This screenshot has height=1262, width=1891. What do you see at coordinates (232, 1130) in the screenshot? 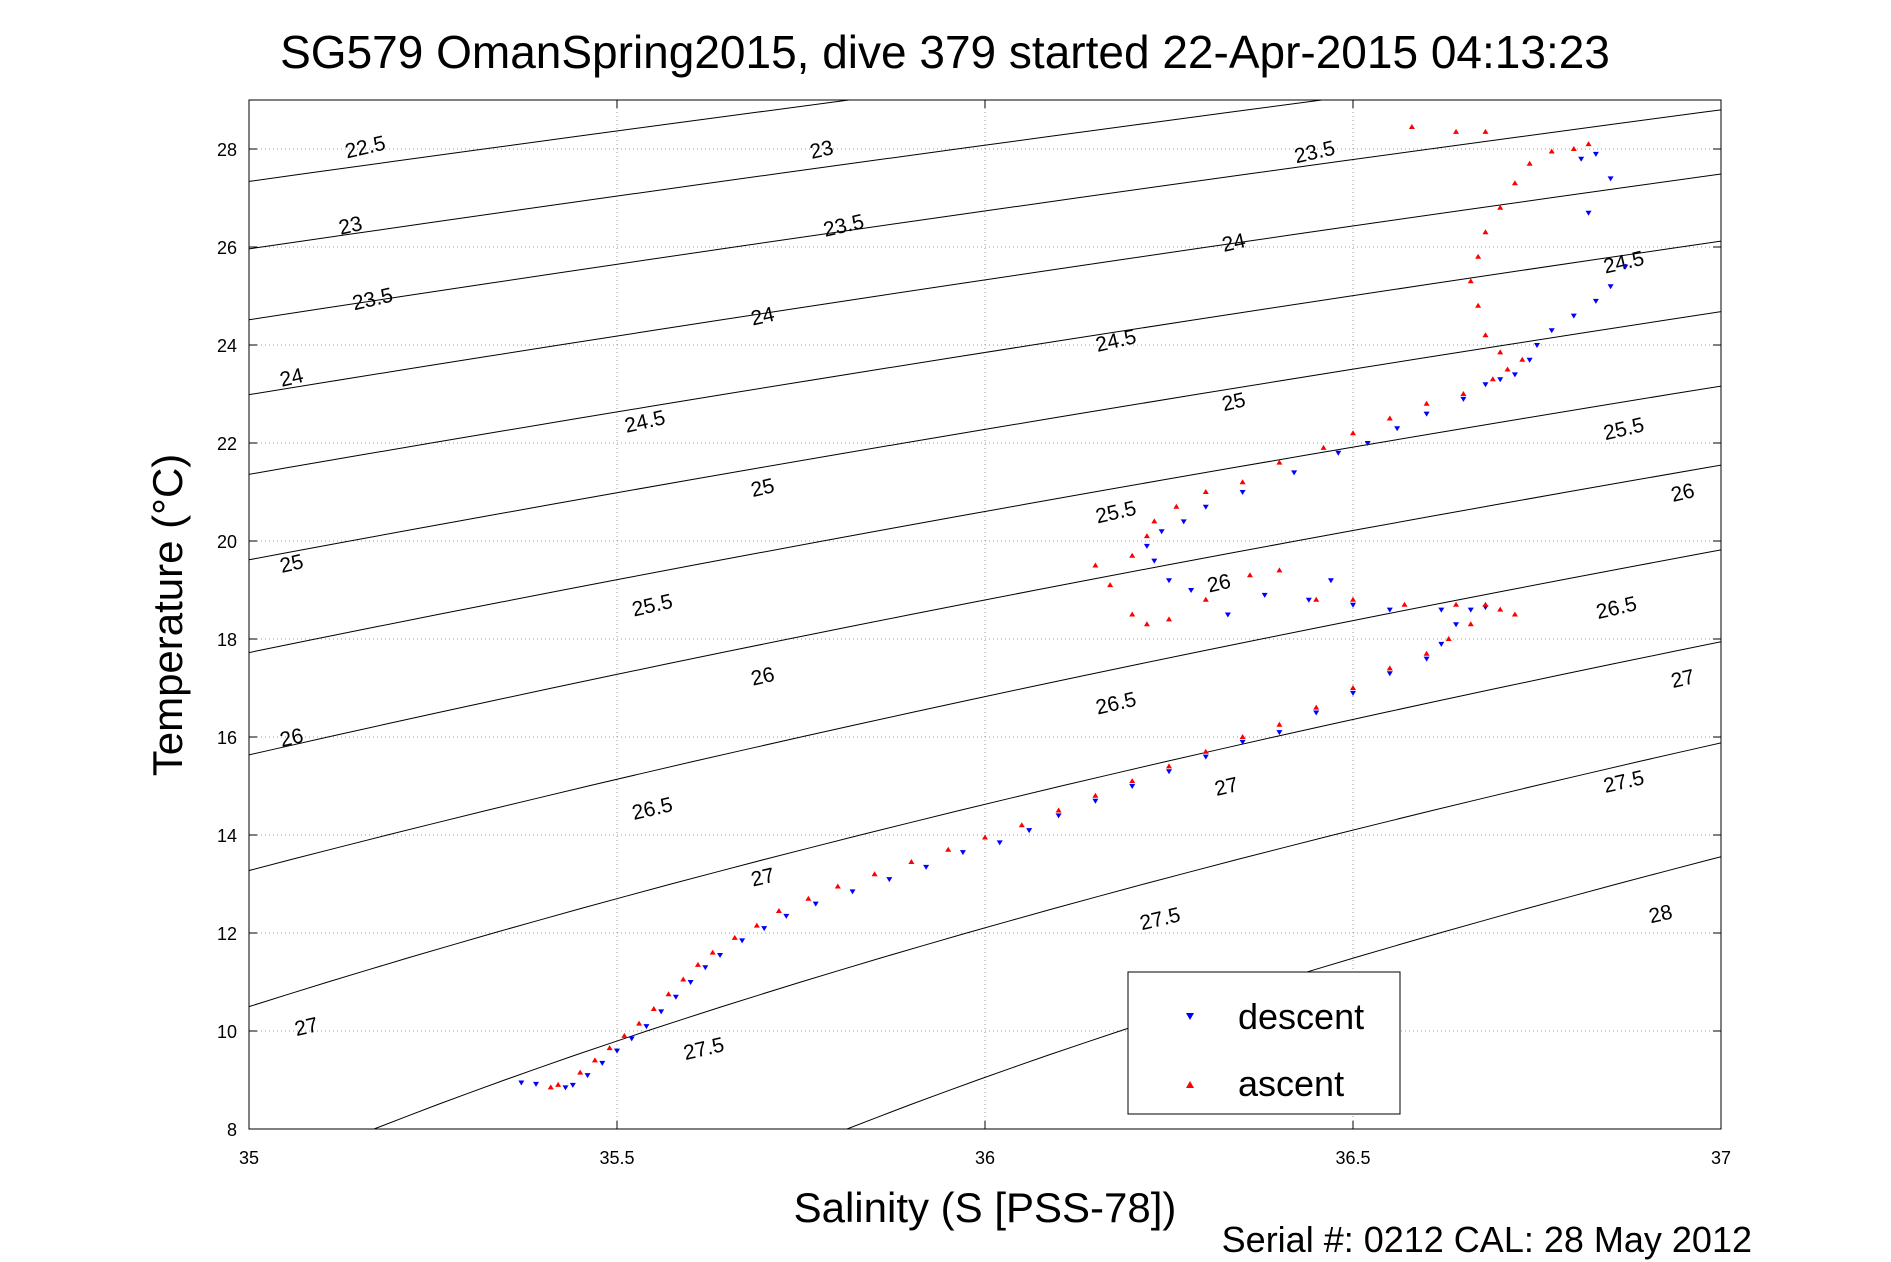
I see `y-tick-label: 8` at bounding box center [232, 1130].